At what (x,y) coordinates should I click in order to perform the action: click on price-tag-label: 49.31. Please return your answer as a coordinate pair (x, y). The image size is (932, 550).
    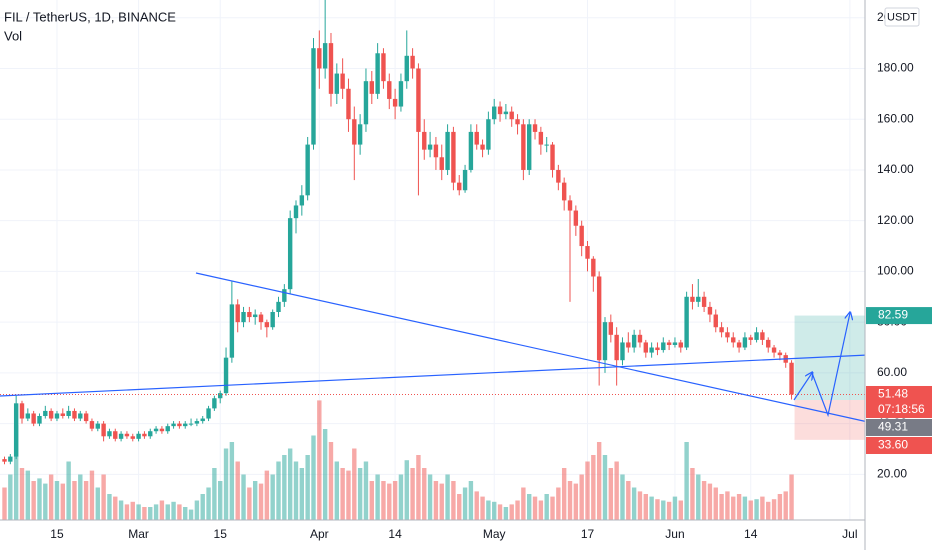
    Looking at the image, I should click on (893, 427).